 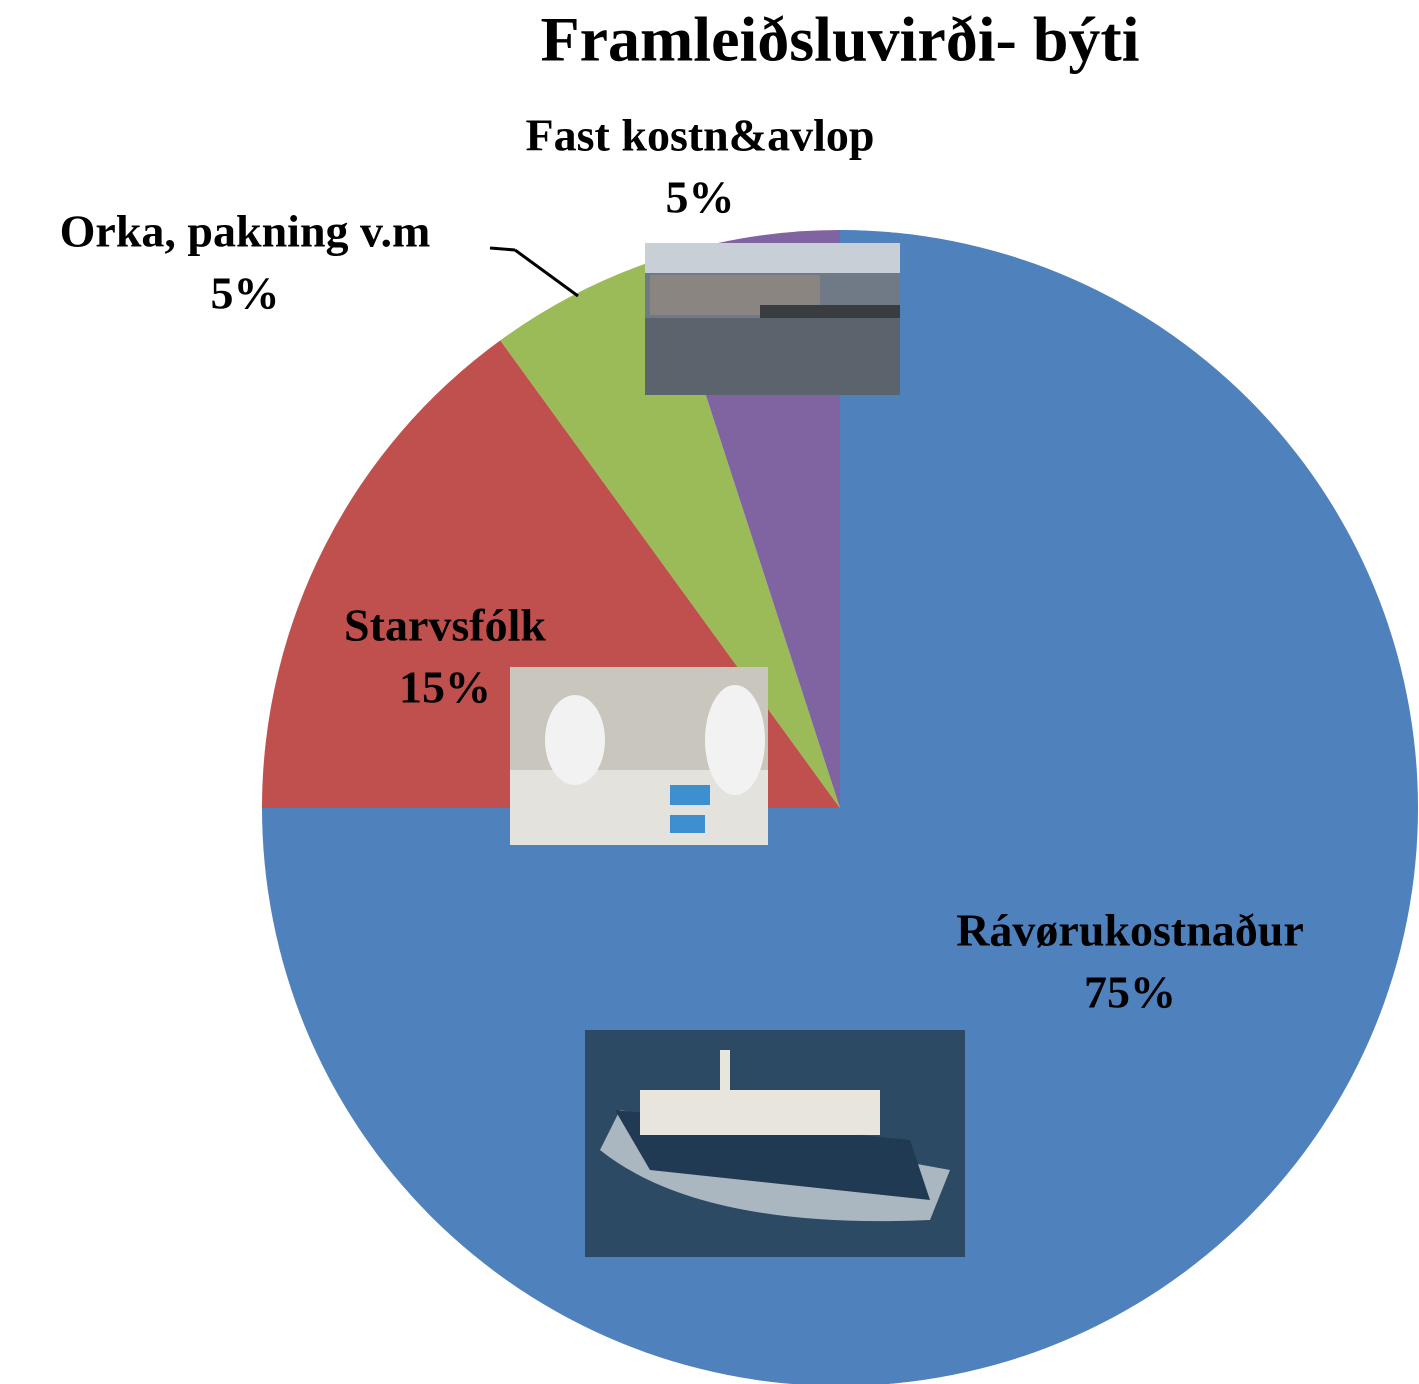 What do you see at coordinates (245, 231) in the screenshot?
I see `slice-label: Orka, pakning v.m` at bounding box center [245, 231].